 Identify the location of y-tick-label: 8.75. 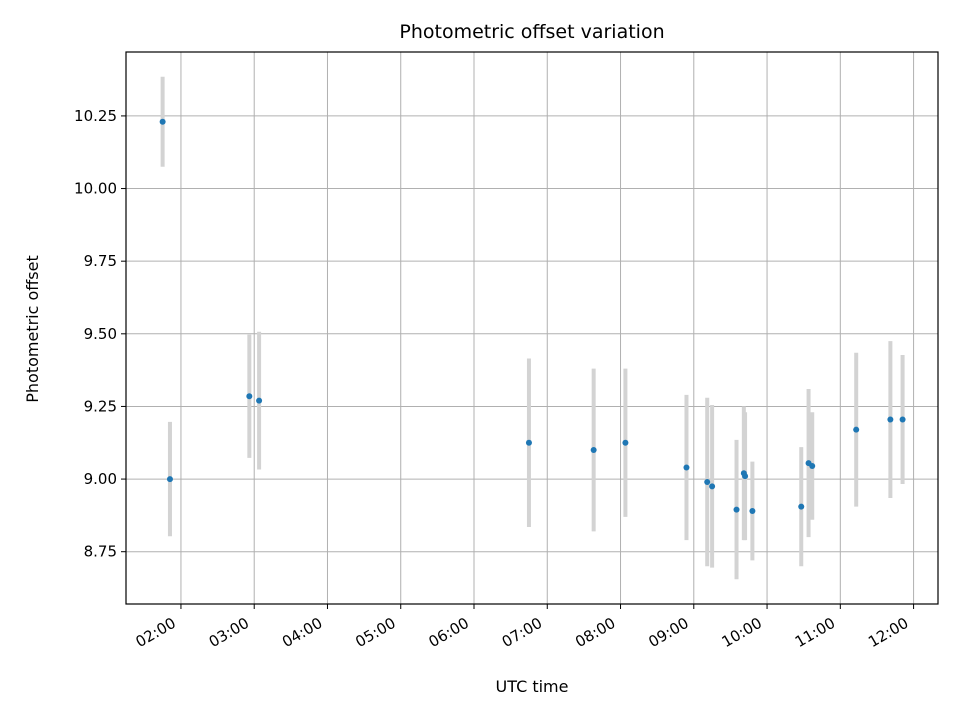
(100, 552).